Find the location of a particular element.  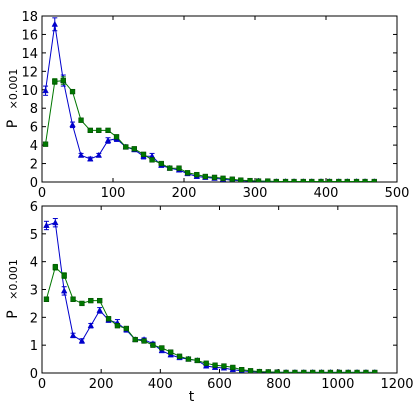

y-tick-label: 0 is located at coordinates (34, 374).